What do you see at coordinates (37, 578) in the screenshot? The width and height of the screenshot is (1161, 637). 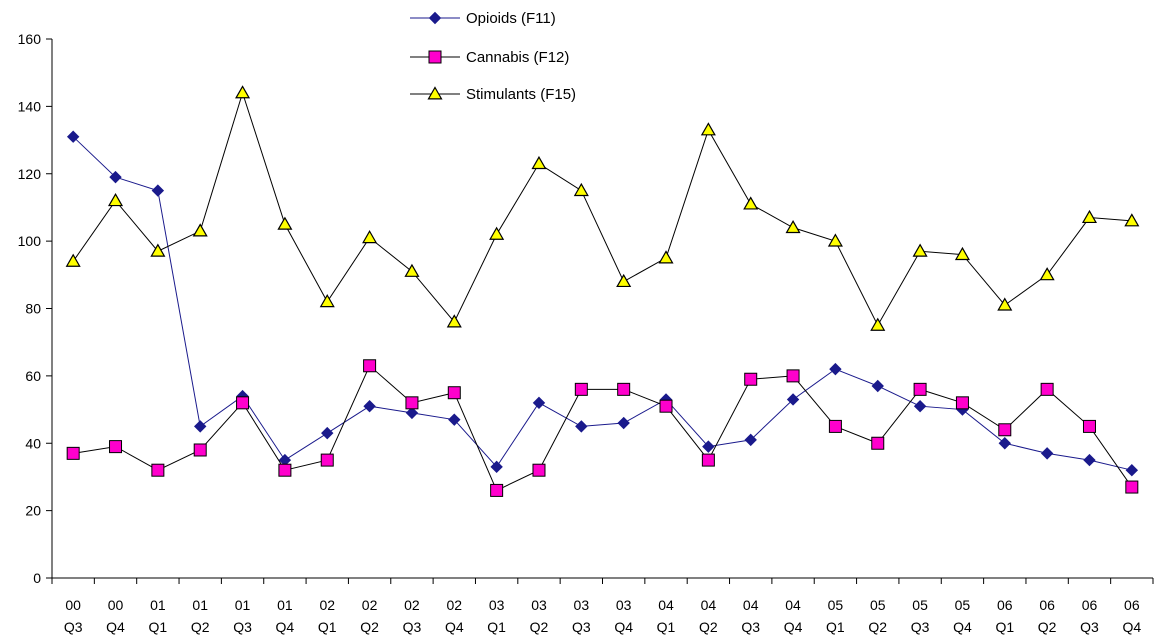 I see `y-tick-label: 0` at bounding box center [37, 578].